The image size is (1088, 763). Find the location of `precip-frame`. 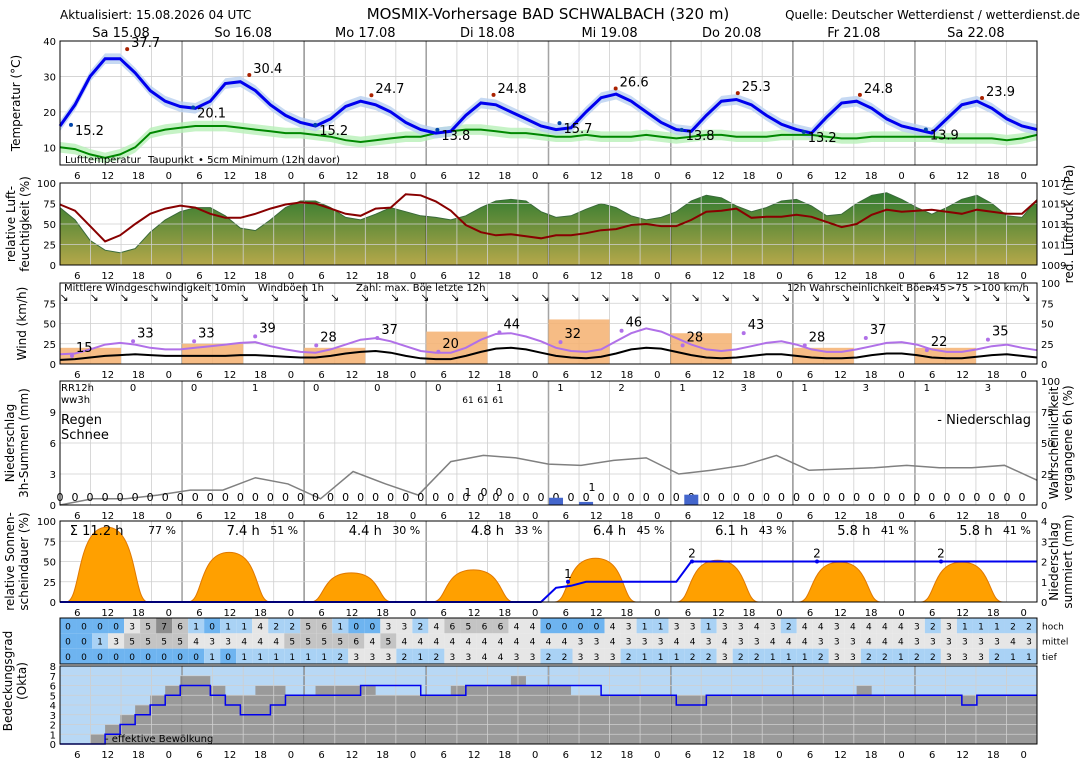

precip-frame is located at coordinates (548, 443).